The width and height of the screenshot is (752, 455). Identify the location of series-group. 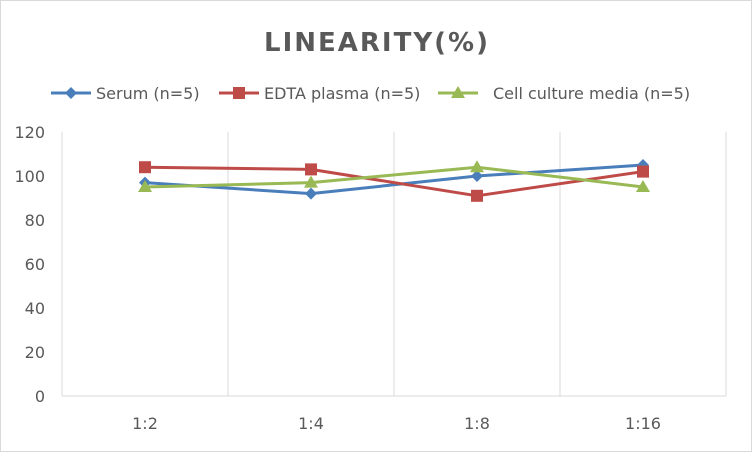
(394, 180).